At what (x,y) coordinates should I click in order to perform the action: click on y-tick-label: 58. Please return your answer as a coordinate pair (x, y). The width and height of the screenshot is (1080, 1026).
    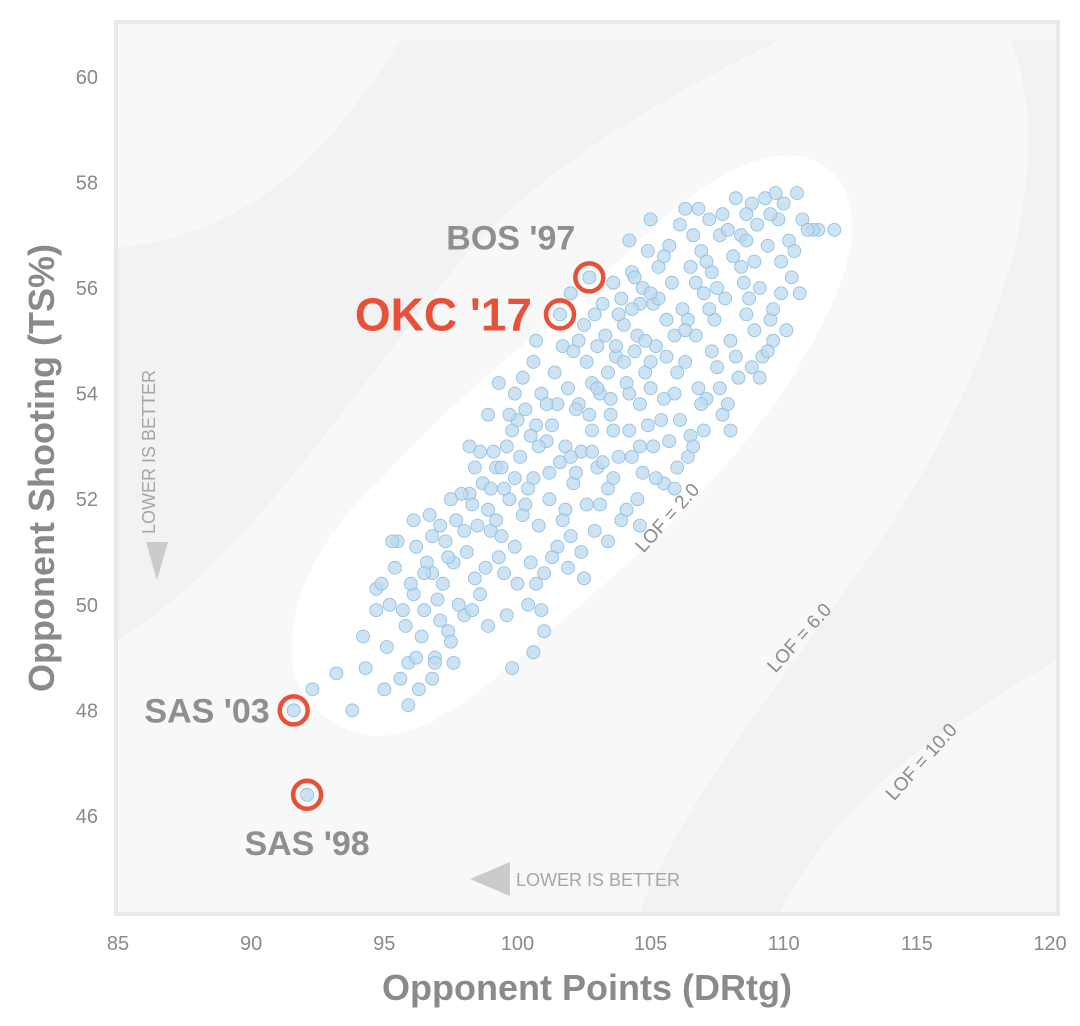
    Looking at the image, I should click on (87, 183).